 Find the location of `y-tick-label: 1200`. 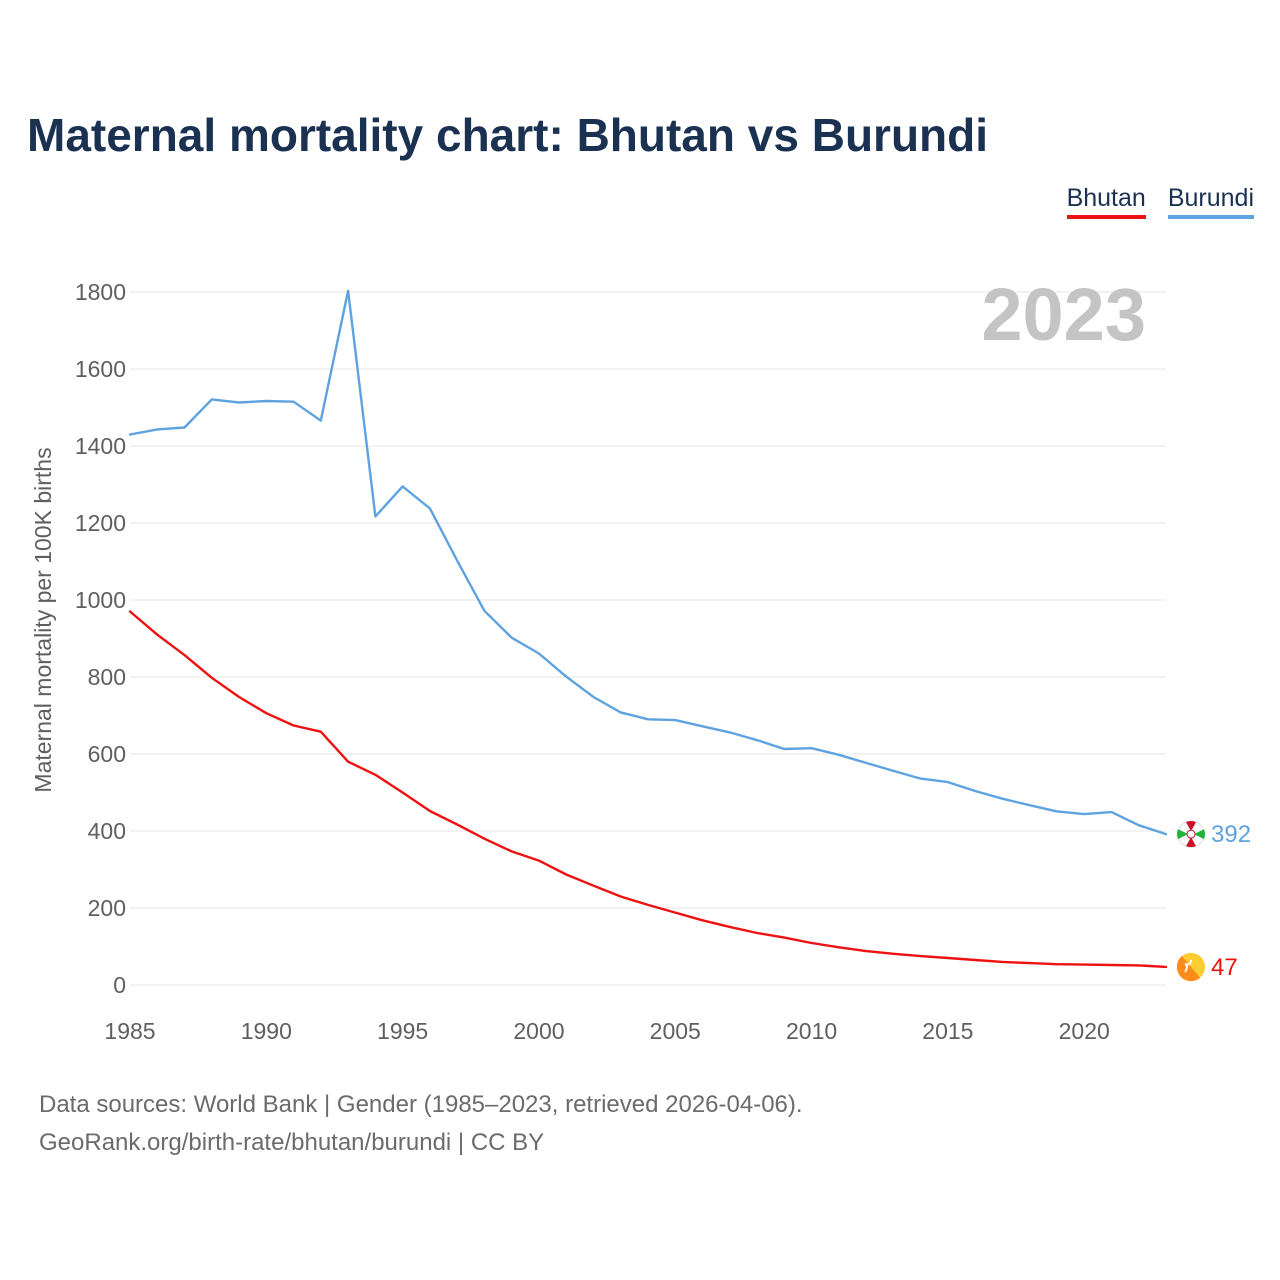

y-tick-label: 1200 is located at coordinates (100, 523).